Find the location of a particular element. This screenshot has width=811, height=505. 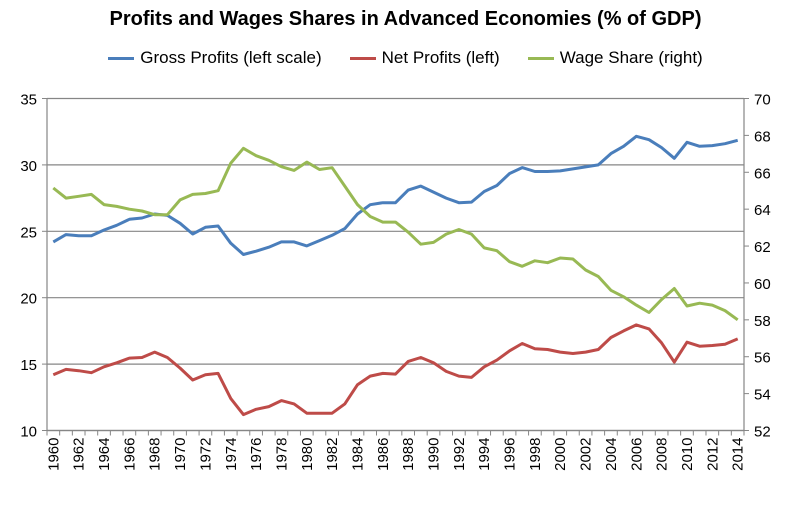

x-axis-tick-label: 1968 is located at coordinates (155, 454).